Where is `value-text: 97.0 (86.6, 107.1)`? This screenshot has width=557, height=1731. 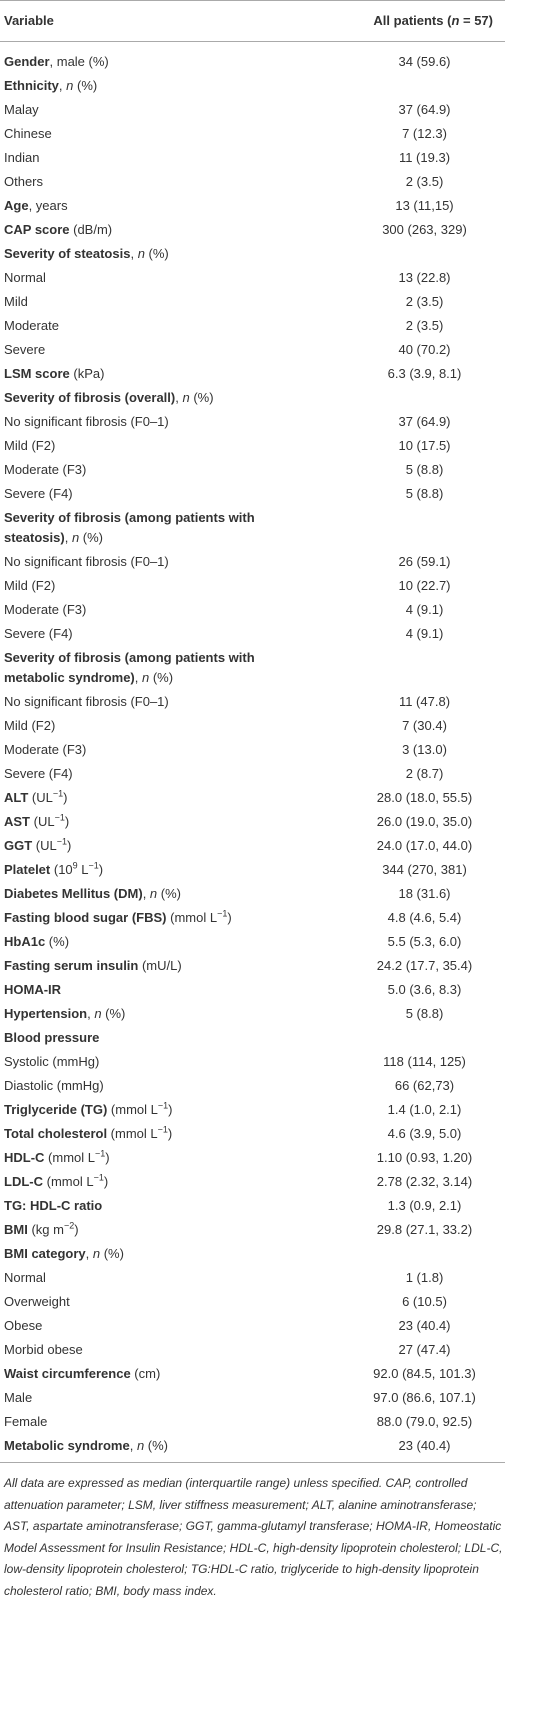 value-text: 97.0 (86.6, 107.1) is located at coordinates (424, 1397).